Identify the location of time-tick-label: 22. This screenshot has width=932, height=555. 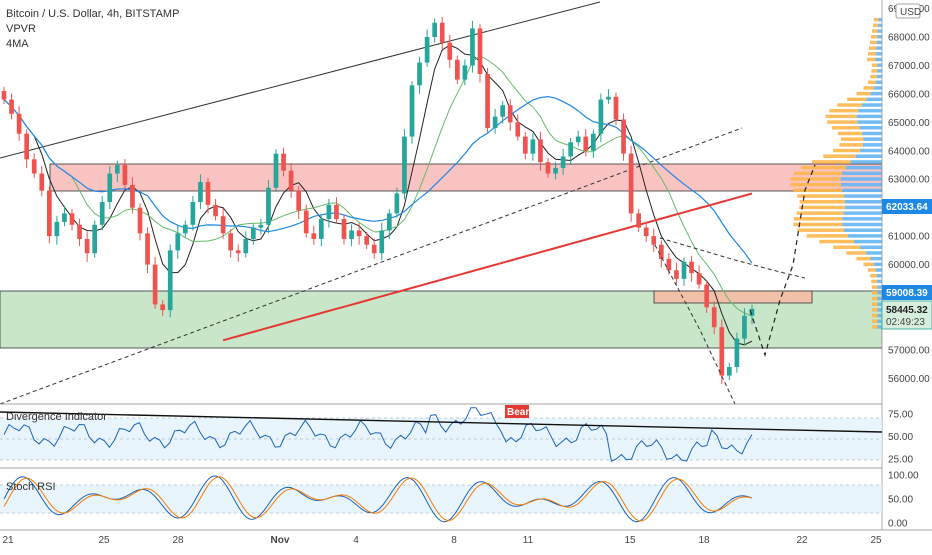
(802, 540).